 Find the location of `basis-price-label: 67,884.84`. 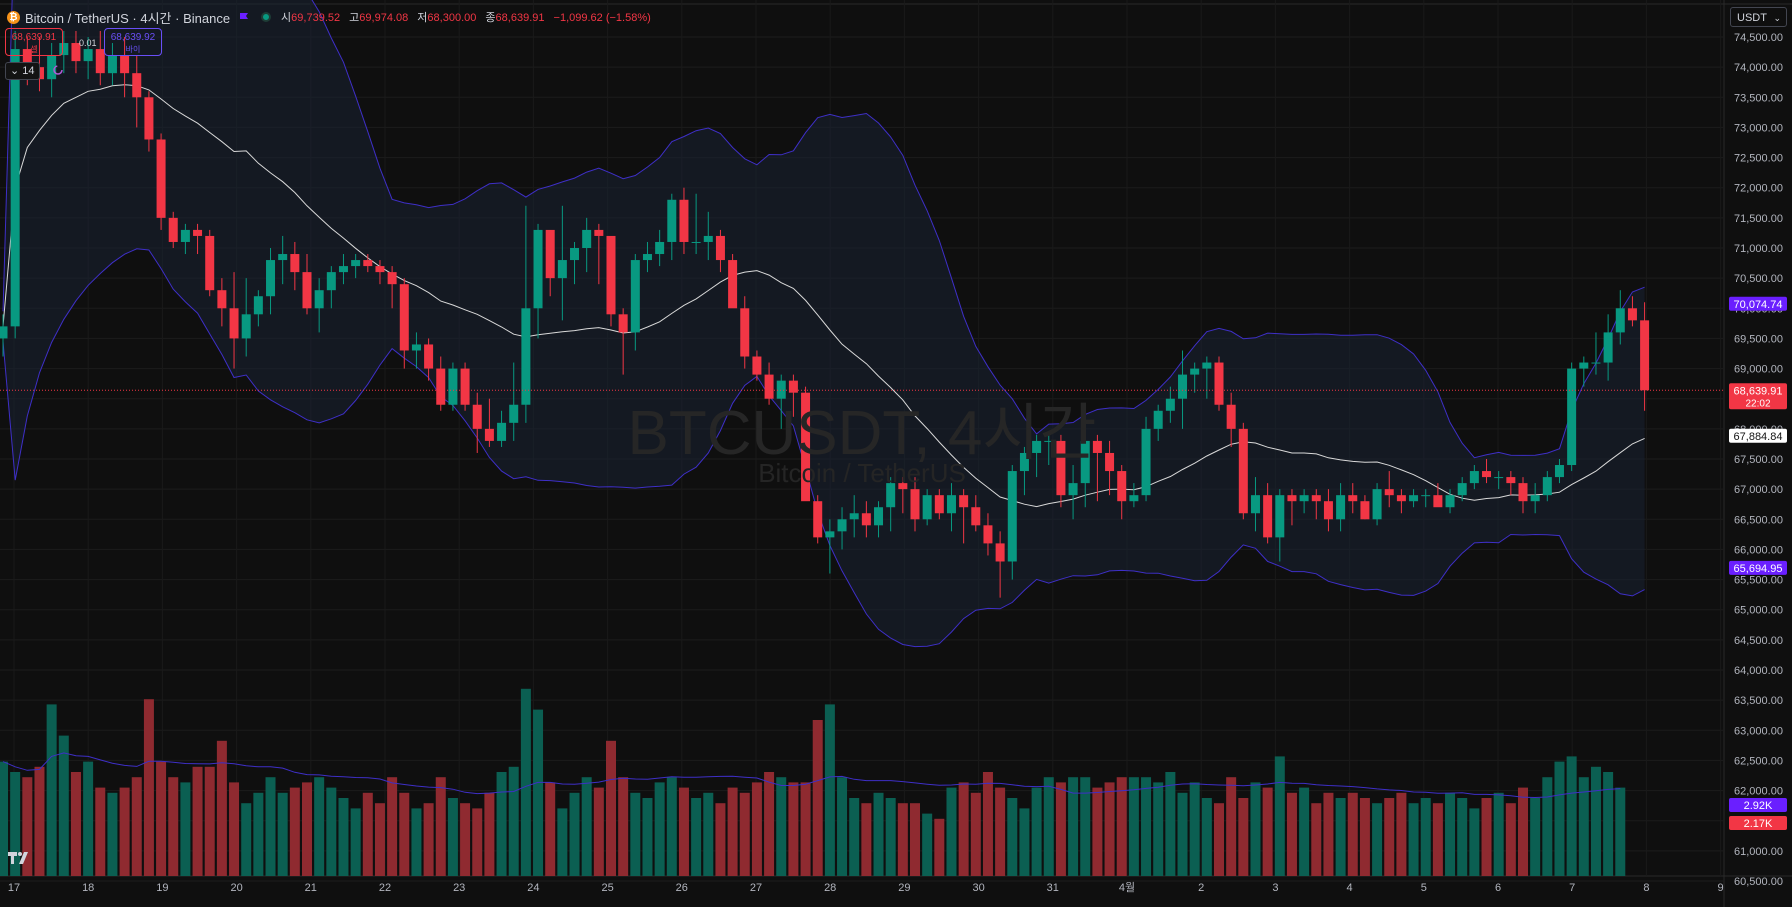

basis-price-label: 67,884.84 is located at coordinates (1758, 435).